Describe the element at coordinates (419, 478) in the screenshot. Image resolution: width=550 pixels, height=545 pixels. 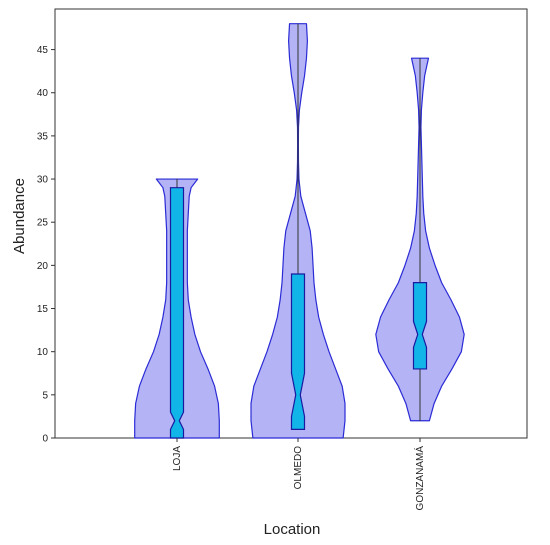
I see `x-tick-label: GONZANAMÁ` at that location.